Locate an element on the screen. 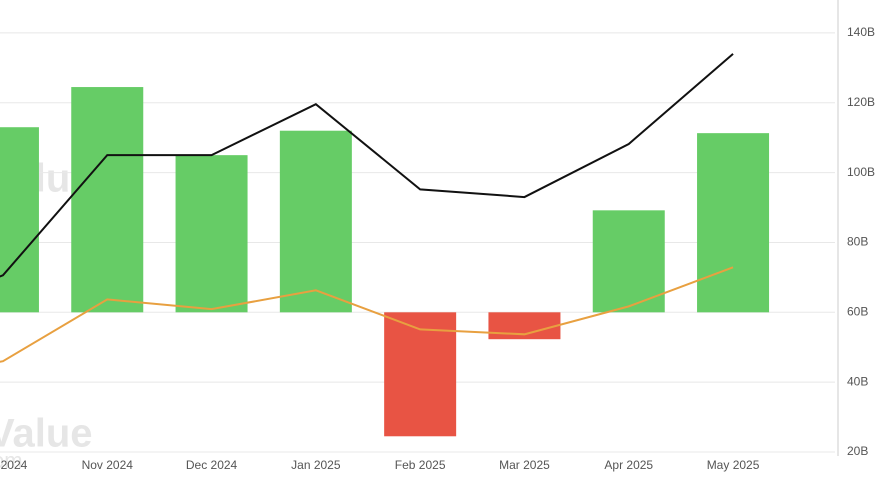 The image size is (880, 478). y-tick-label: 40B is located at coordinates (857, 381).